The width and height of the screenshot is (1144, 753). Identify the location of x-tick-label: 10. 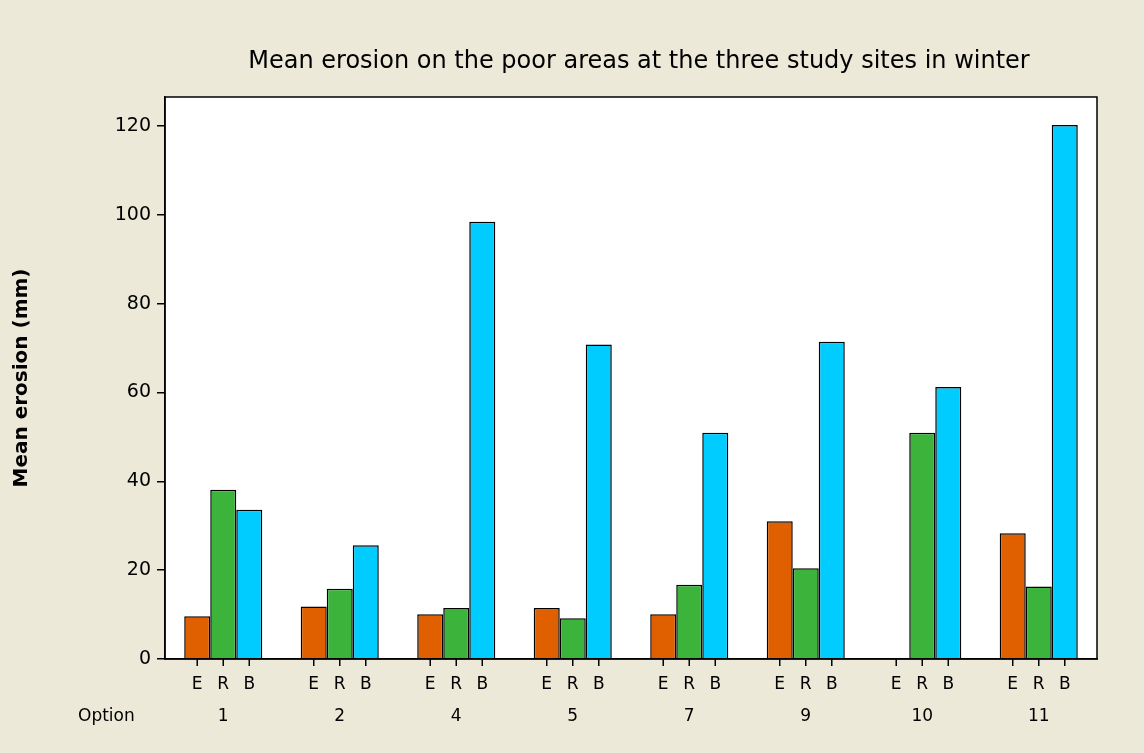
(922, 714).